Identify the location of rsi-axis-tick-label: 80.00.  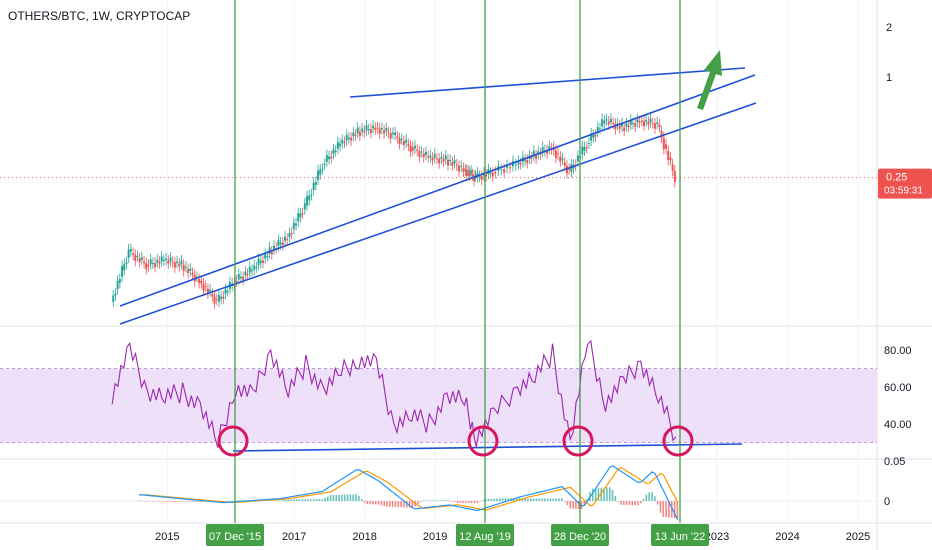
(898, 351).